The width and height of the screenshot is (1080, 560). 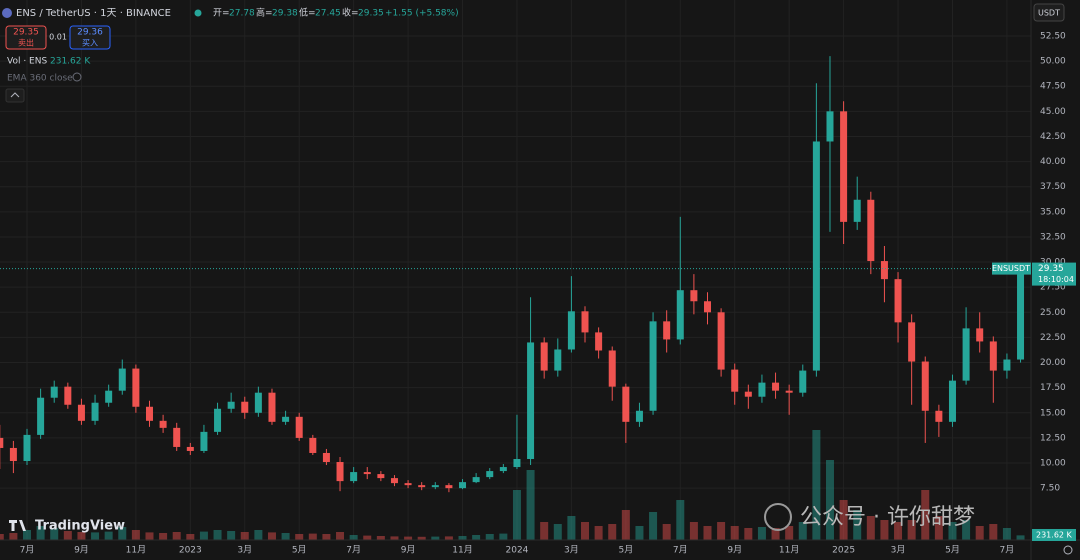 What do you see at coordinates (190, 551) in the screenshot?
I see `x-tick-label: 2023` at bounding box center [190, 551].